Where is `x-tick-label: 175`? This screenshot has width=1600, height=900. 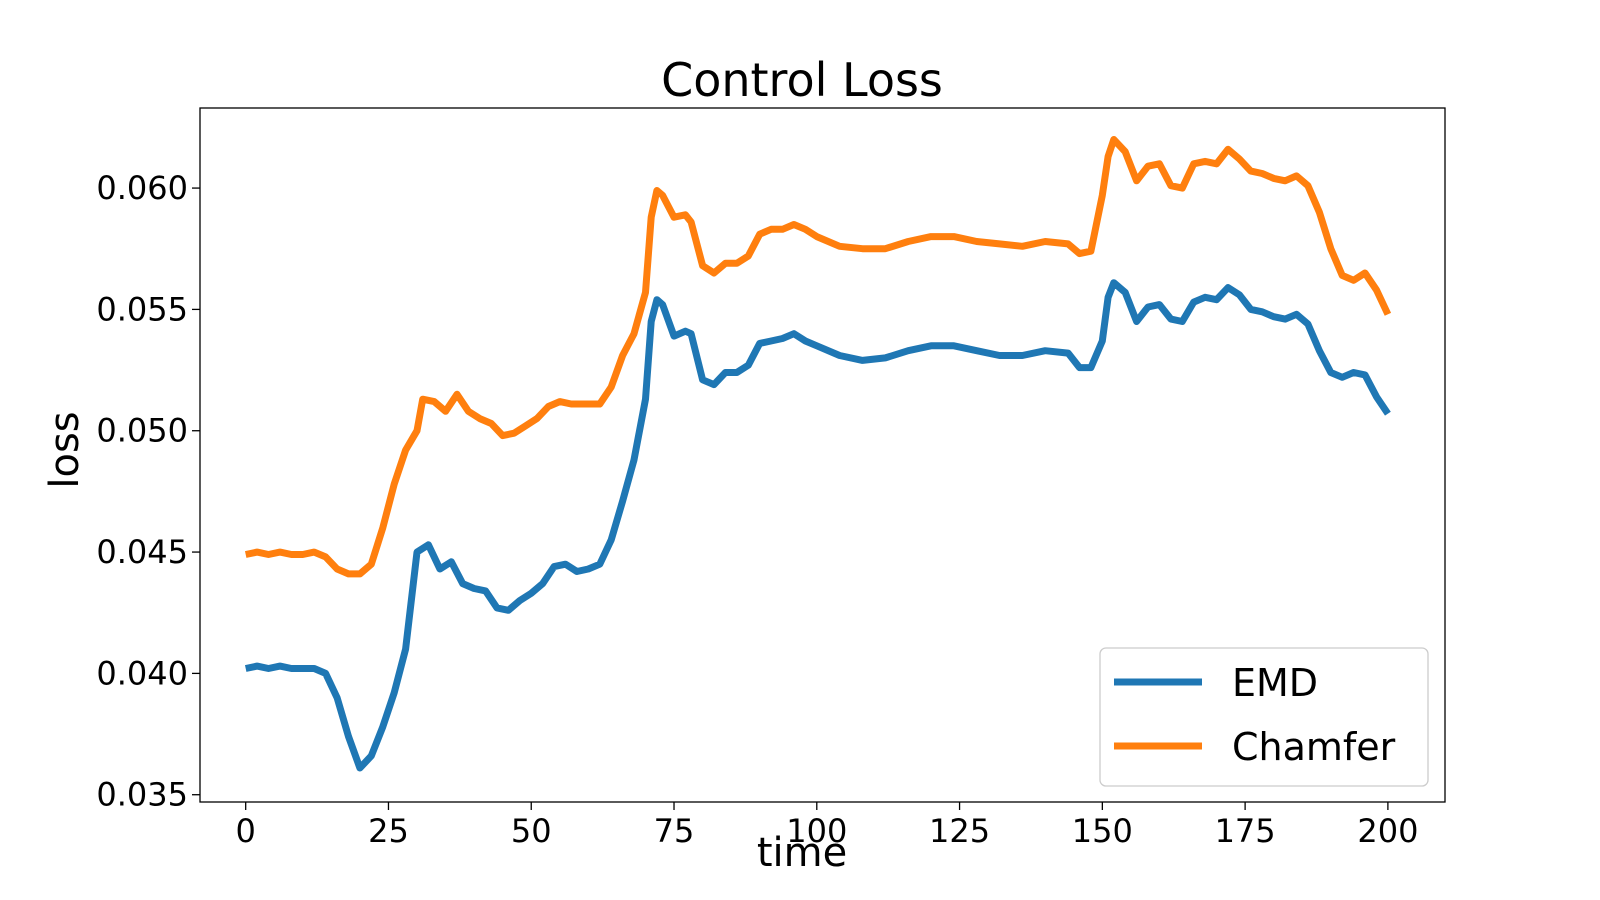
x-tick-label: 175 is located at coordinates (1245, 831).